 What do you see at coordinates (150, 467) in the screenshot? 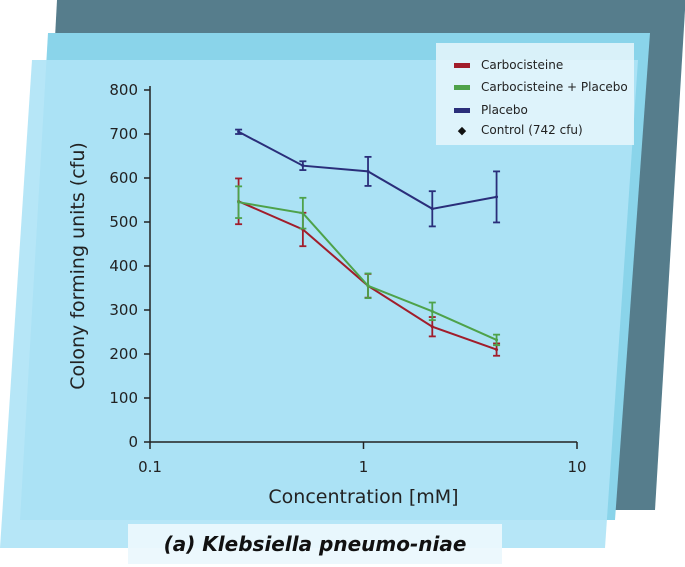
I see `x-tick-label: 0.1` at bounding box center [150, 467].